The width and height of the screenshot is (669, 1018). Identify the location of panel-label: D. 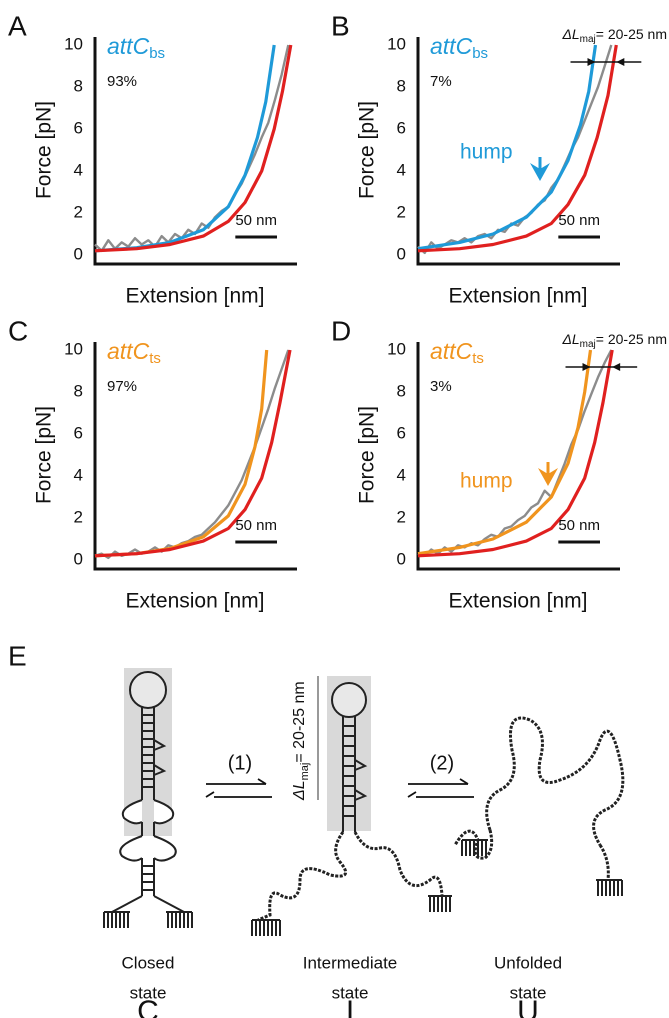
(341, 330).